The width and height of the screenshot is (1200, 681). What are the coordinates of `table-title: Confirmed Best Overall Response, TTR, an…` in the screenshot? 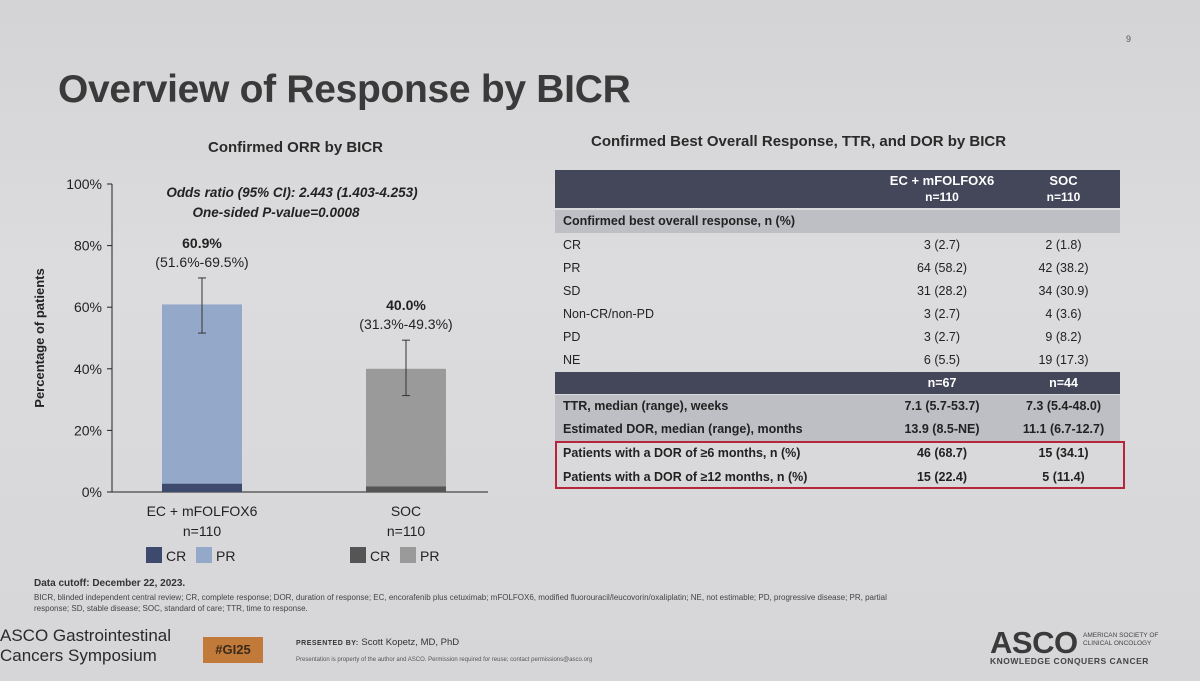 It's located at (799, 141).